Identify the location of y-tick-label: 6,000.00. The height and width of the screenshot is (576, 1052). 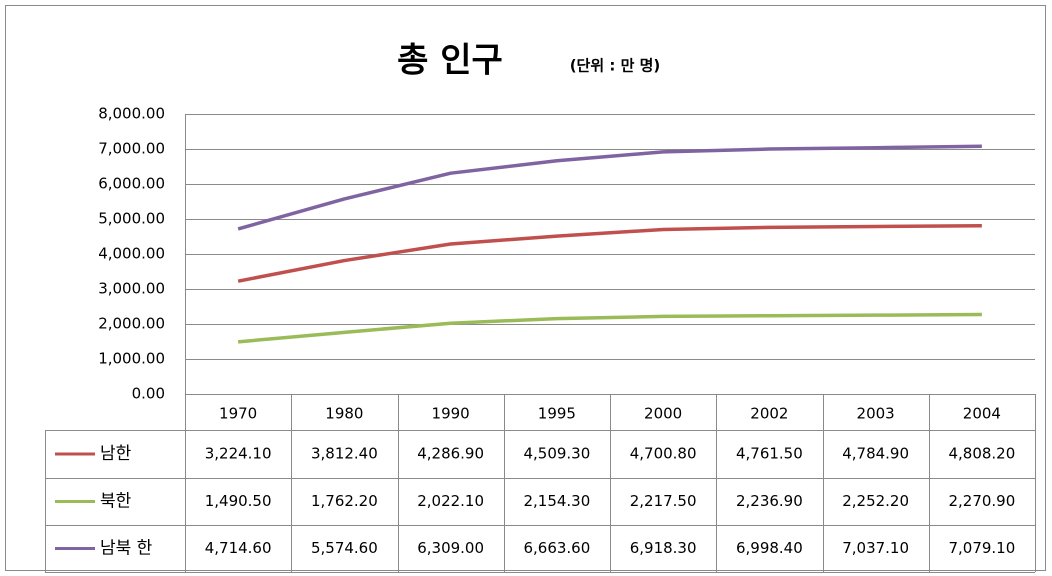
(131, 184).